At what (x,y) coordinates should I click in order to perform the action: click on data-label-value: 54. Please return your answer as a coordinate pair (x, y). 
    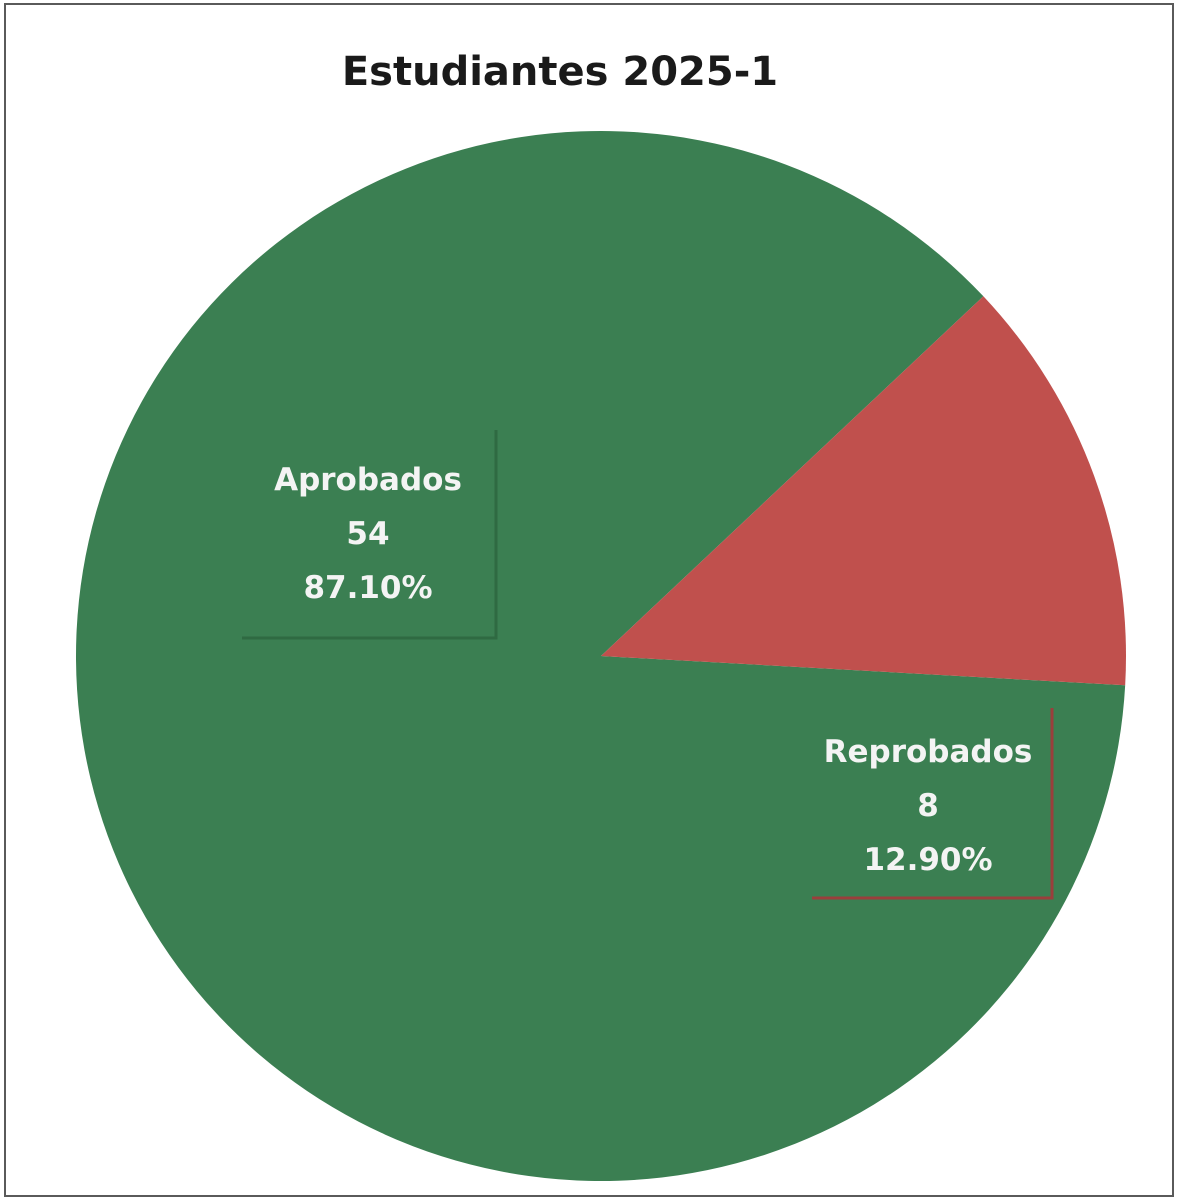
    Looking at the image, I should click on (367, 534).